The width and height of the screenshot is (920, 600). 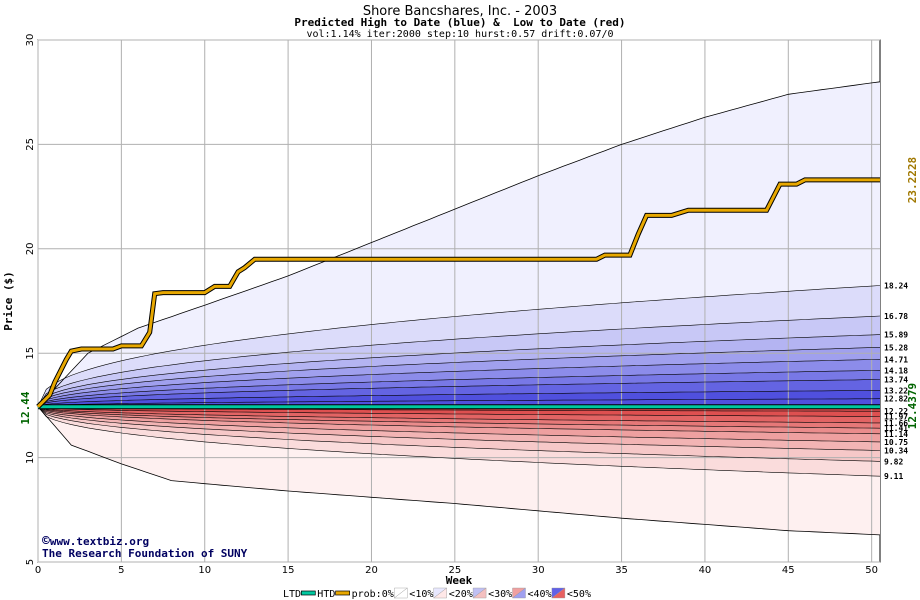 What do you see at coordinates (896, 451) in the screenshot?
I see `lower-quantile-label-6: 10.34` at bounding box center [896, 451].